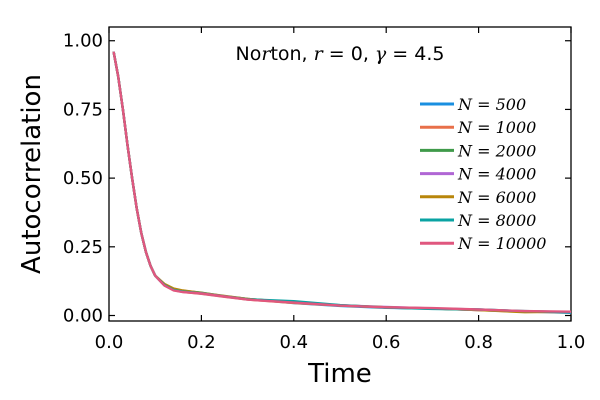 This screenshot has width=600, height=400. What do you see at coordinates (201, 342) in the screenshot?
I see `x-tick-label: 0.2` at bounding box center [201, 342].